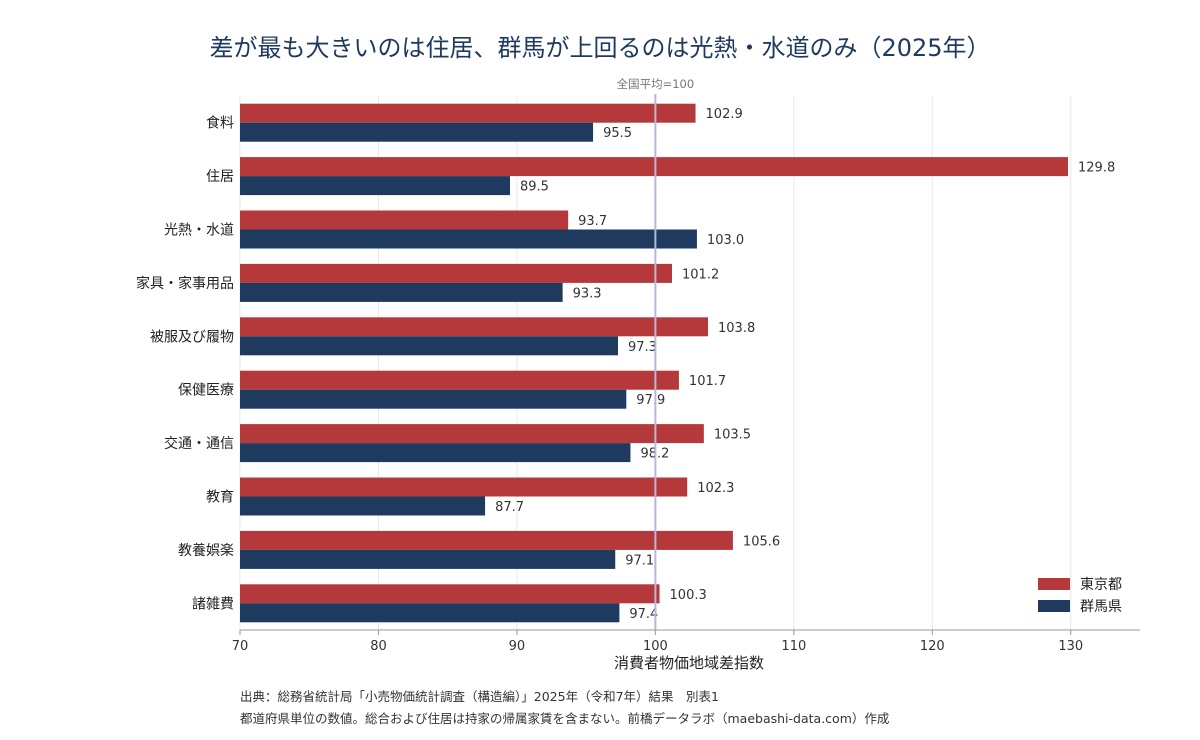  What do you see at coordinates (587, 293) in the screenshot?
I see `data-label: 93.3` at bounding box center [587, 293].